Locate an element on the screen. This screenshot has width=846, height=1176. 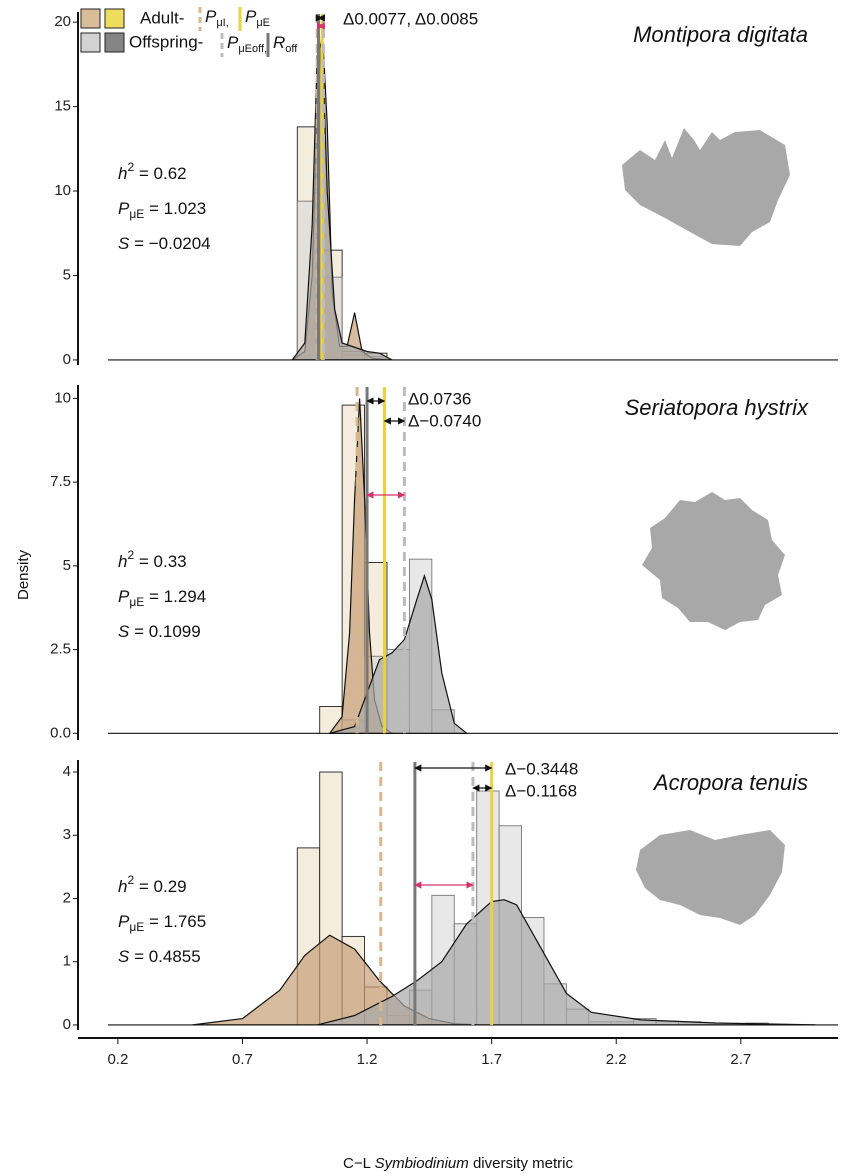
panel-title: Acropora tenuis is located at coordinates (730, 782).